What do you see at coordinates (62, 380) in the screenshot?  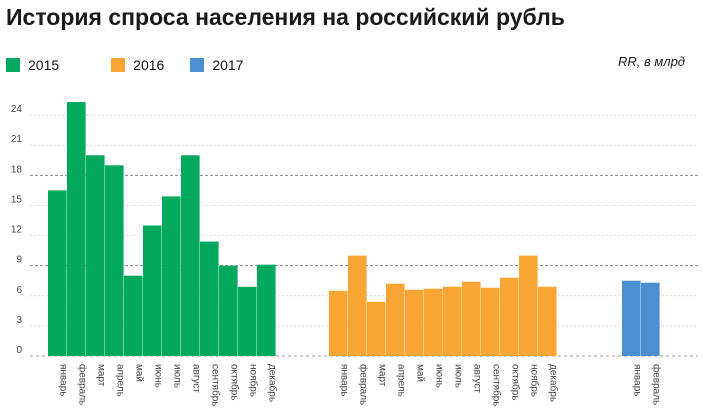 I see `x-tick-label-2015-январь: январь` at bounding box center [62, 380].